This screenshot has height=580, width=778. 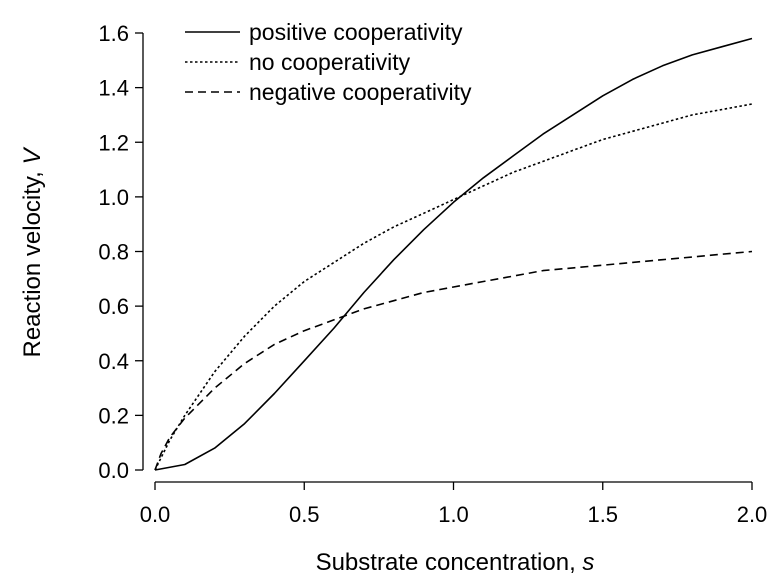 What do you see at coordinates (32, 156) in the screenshot?
I see `y-axis-label-variable: V` at bounding box center [32, 156].